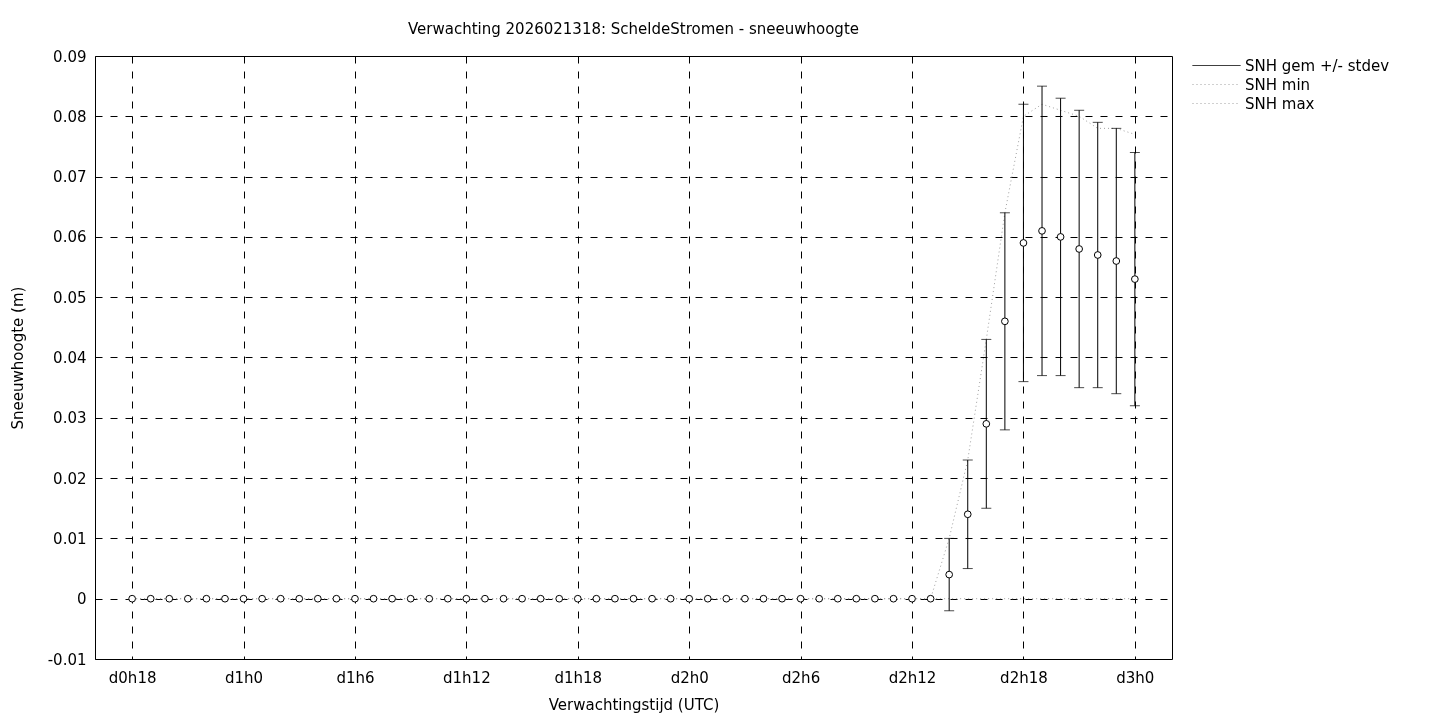 The image size is (1440, 720). What do you see at coordinates (132, 677) in the screenshot?
I see `x-tick-label: d0h18` at bounding box center [132, 677].